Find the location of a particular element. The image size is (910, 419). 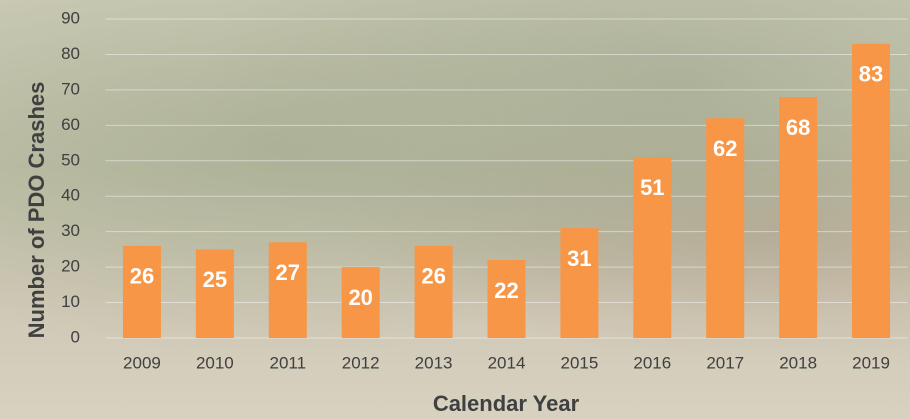

y-tick-label: 30 is located at coordinates (70, 230).